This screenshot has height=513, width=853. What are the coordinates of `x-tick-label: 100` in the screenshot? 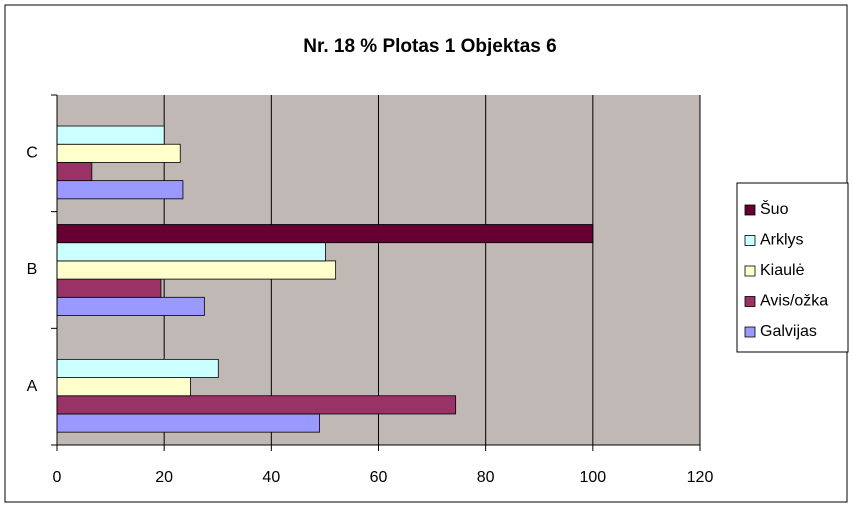 It's located at (592, 477).